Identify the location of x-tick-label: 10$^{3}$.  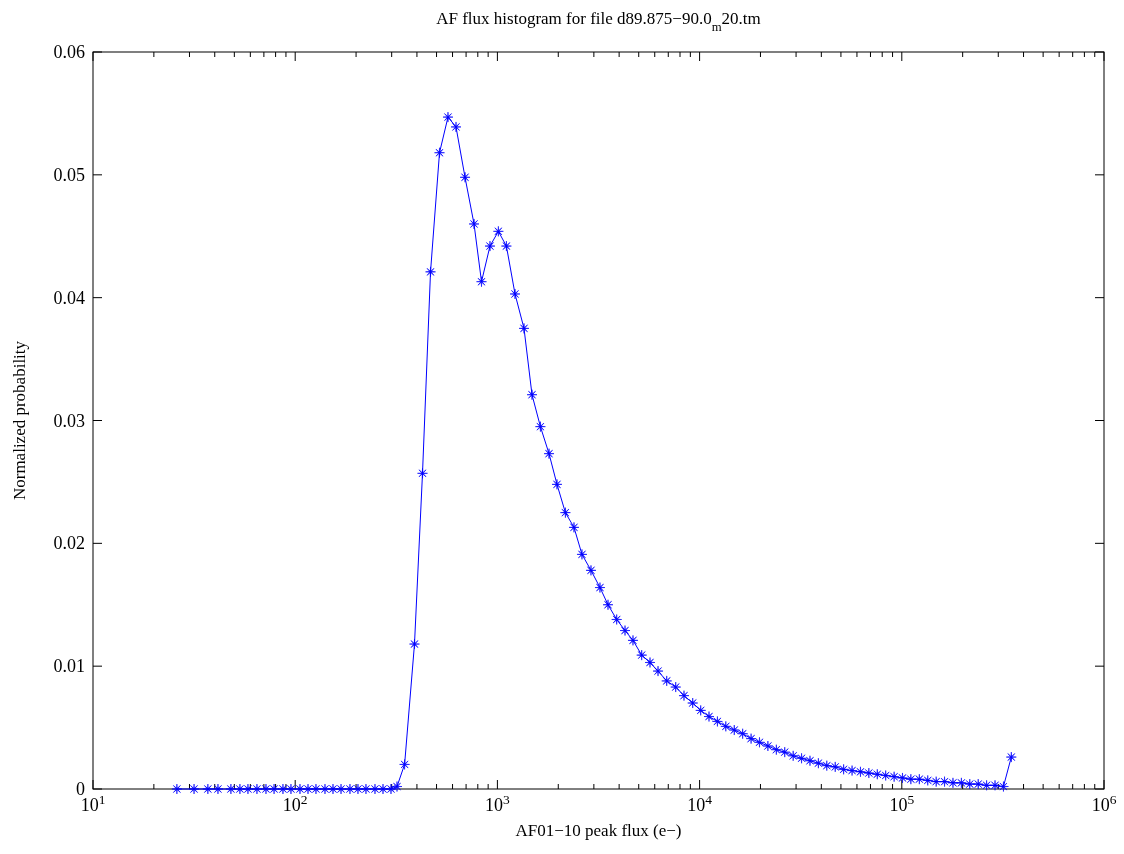
(498, 803).